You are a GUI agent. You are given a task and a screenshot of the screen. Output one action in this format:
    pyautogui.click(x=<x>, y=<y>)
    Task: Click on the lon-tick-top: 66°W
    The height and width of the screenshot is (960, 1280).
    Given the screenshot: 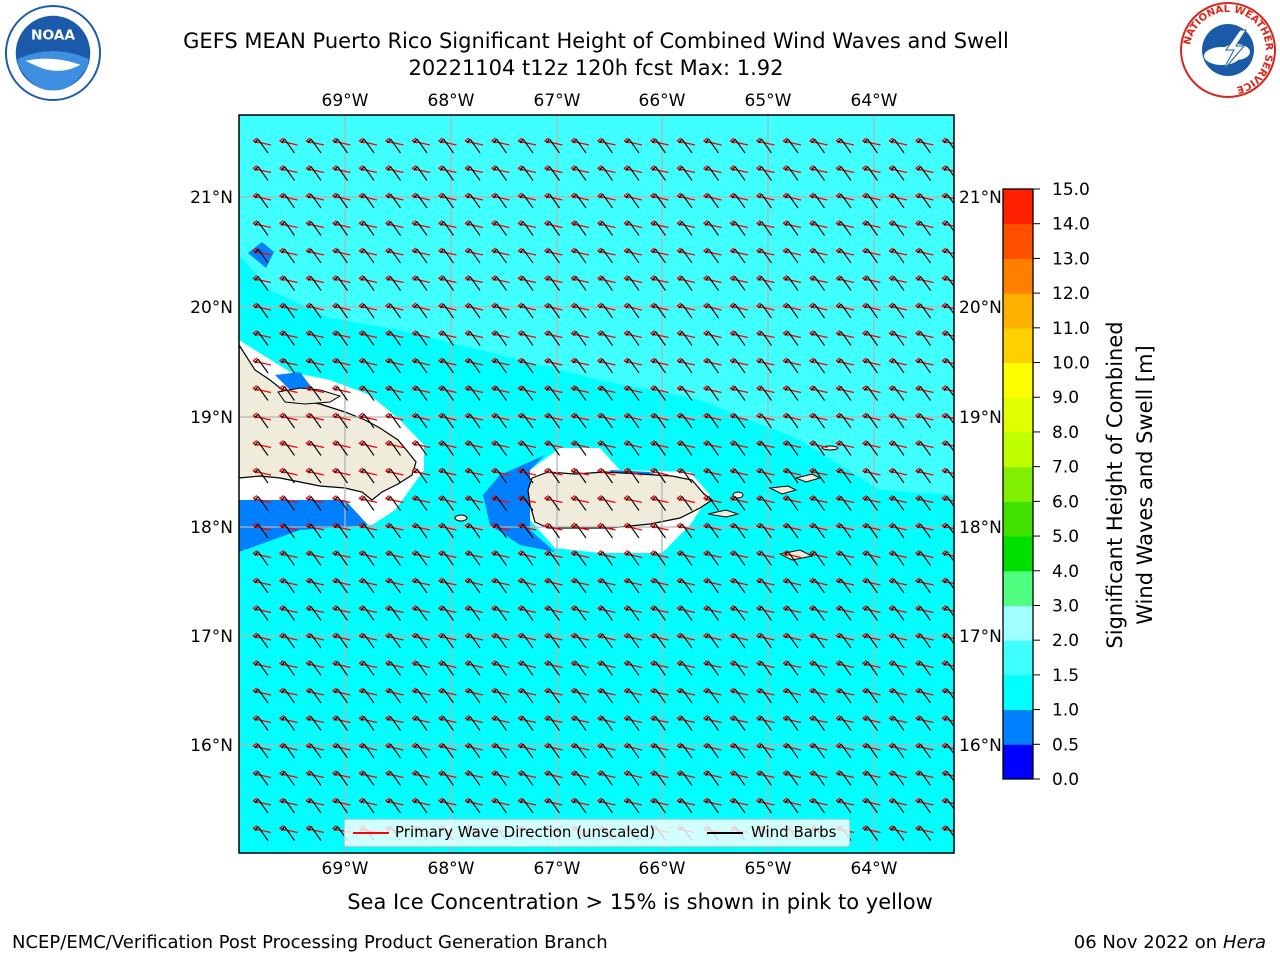 What is the action you would take?
    pyautogui.click(x=662, y=101)
    